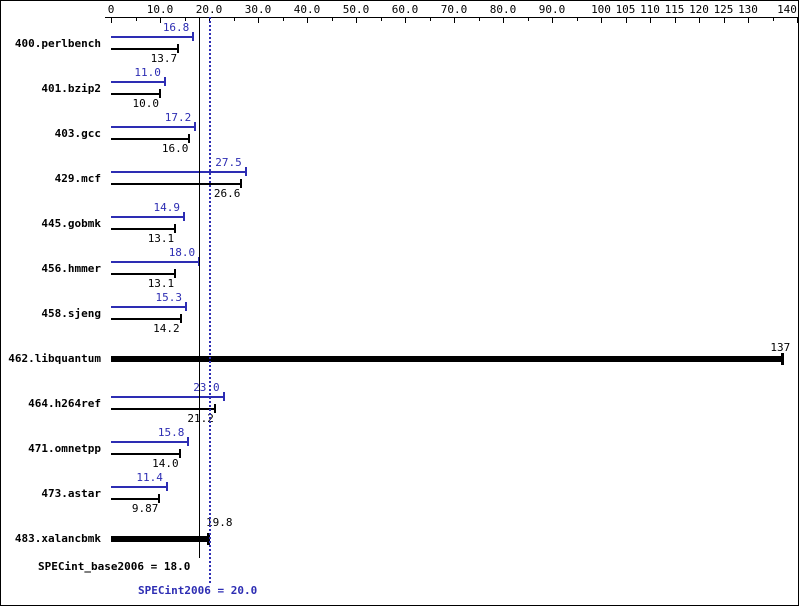  I want to click on axis-tick-label: 115, so click(674, 9).